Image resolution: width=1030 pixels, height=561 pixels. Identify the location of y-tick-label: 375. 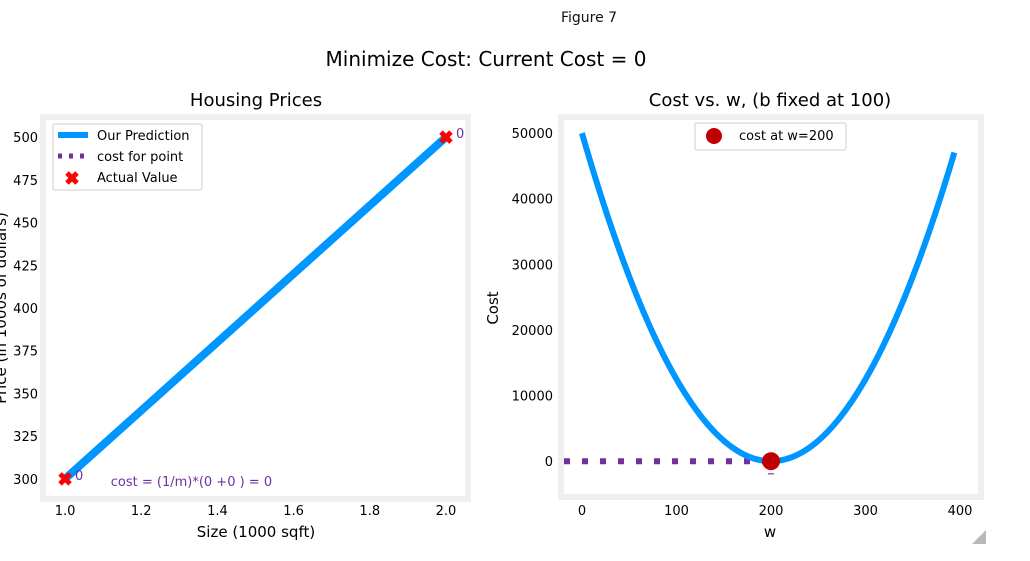
(25, 352).